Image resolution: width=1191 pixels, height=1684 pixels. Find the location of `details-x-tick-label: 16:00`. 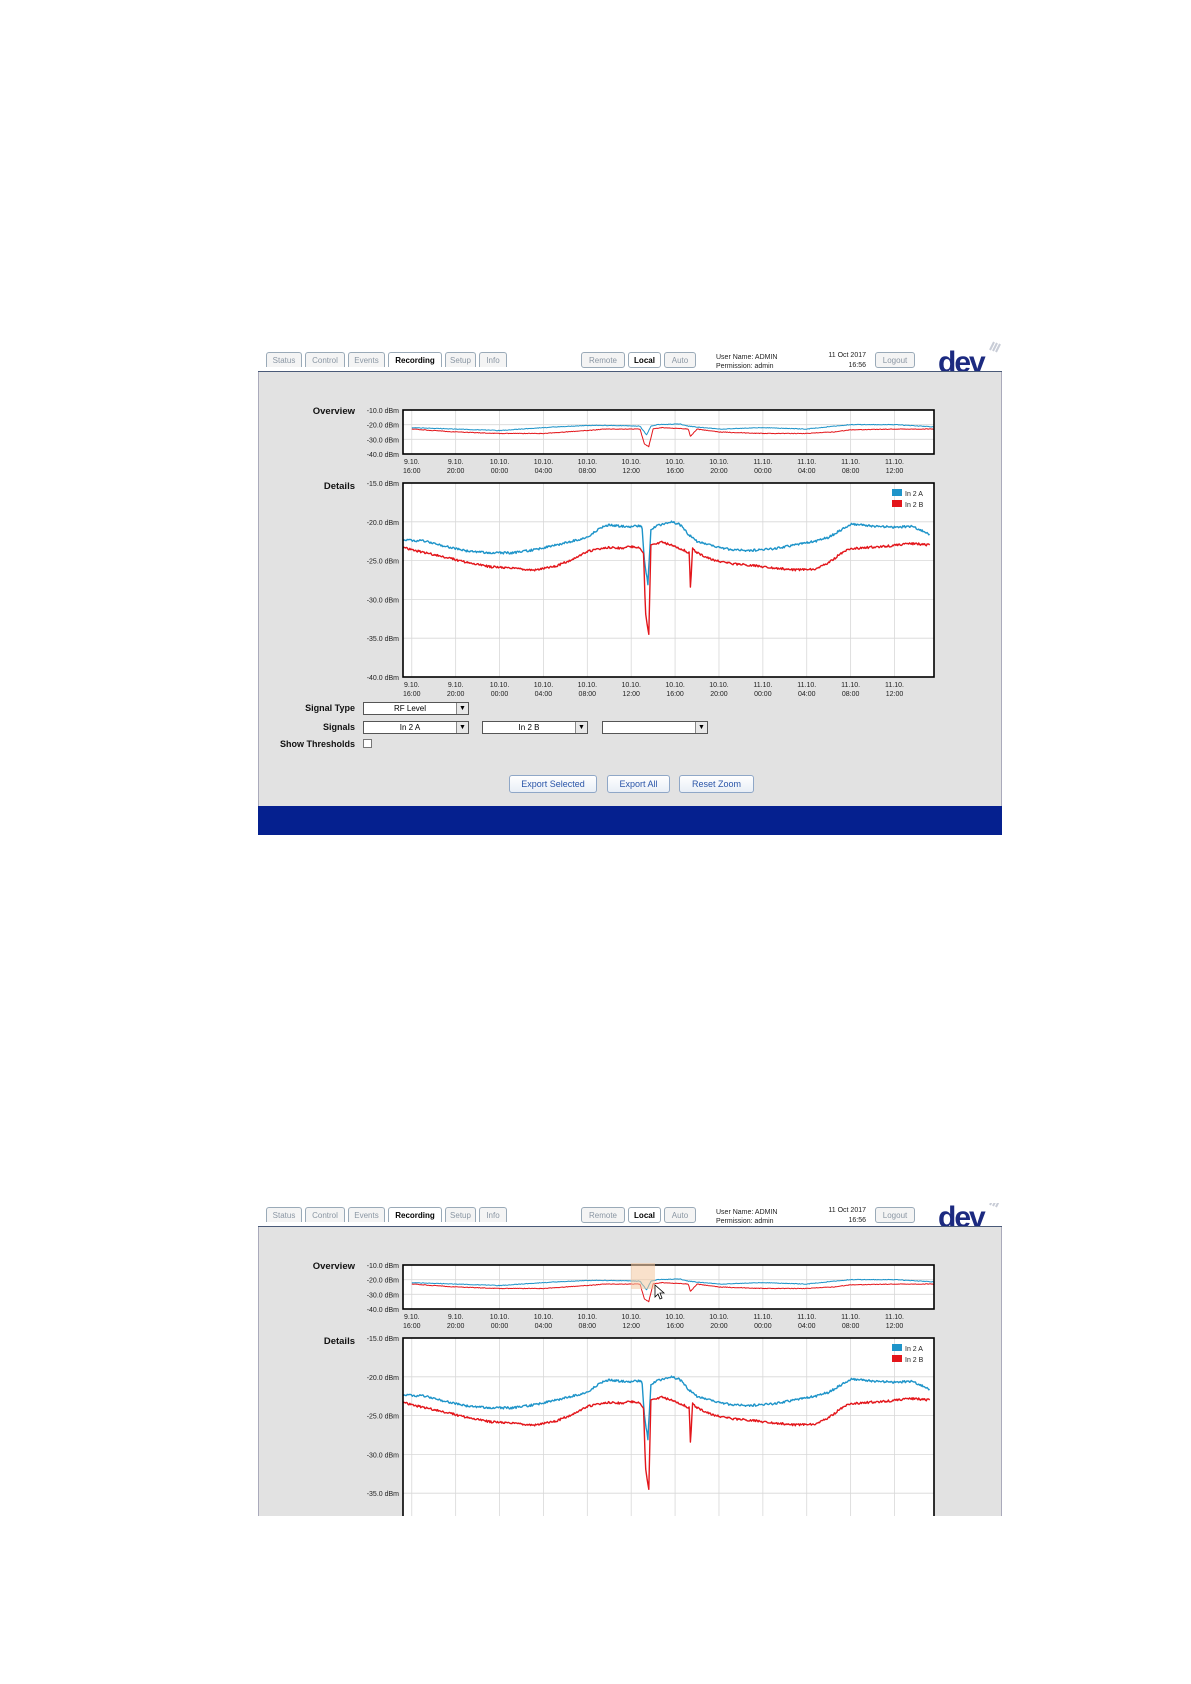

details-x-tick-label: 16:00 is located at coordinates (675, 694).